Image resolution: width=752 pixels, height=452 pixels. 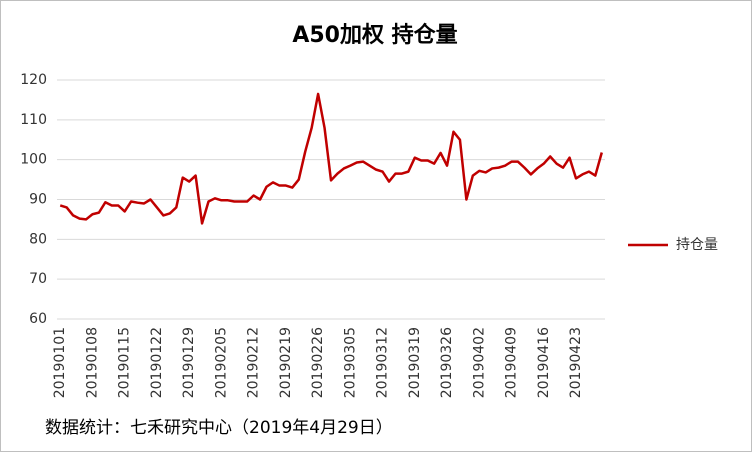 I want to click on x-tick-label: 20190402, so click(x=479, y=362).